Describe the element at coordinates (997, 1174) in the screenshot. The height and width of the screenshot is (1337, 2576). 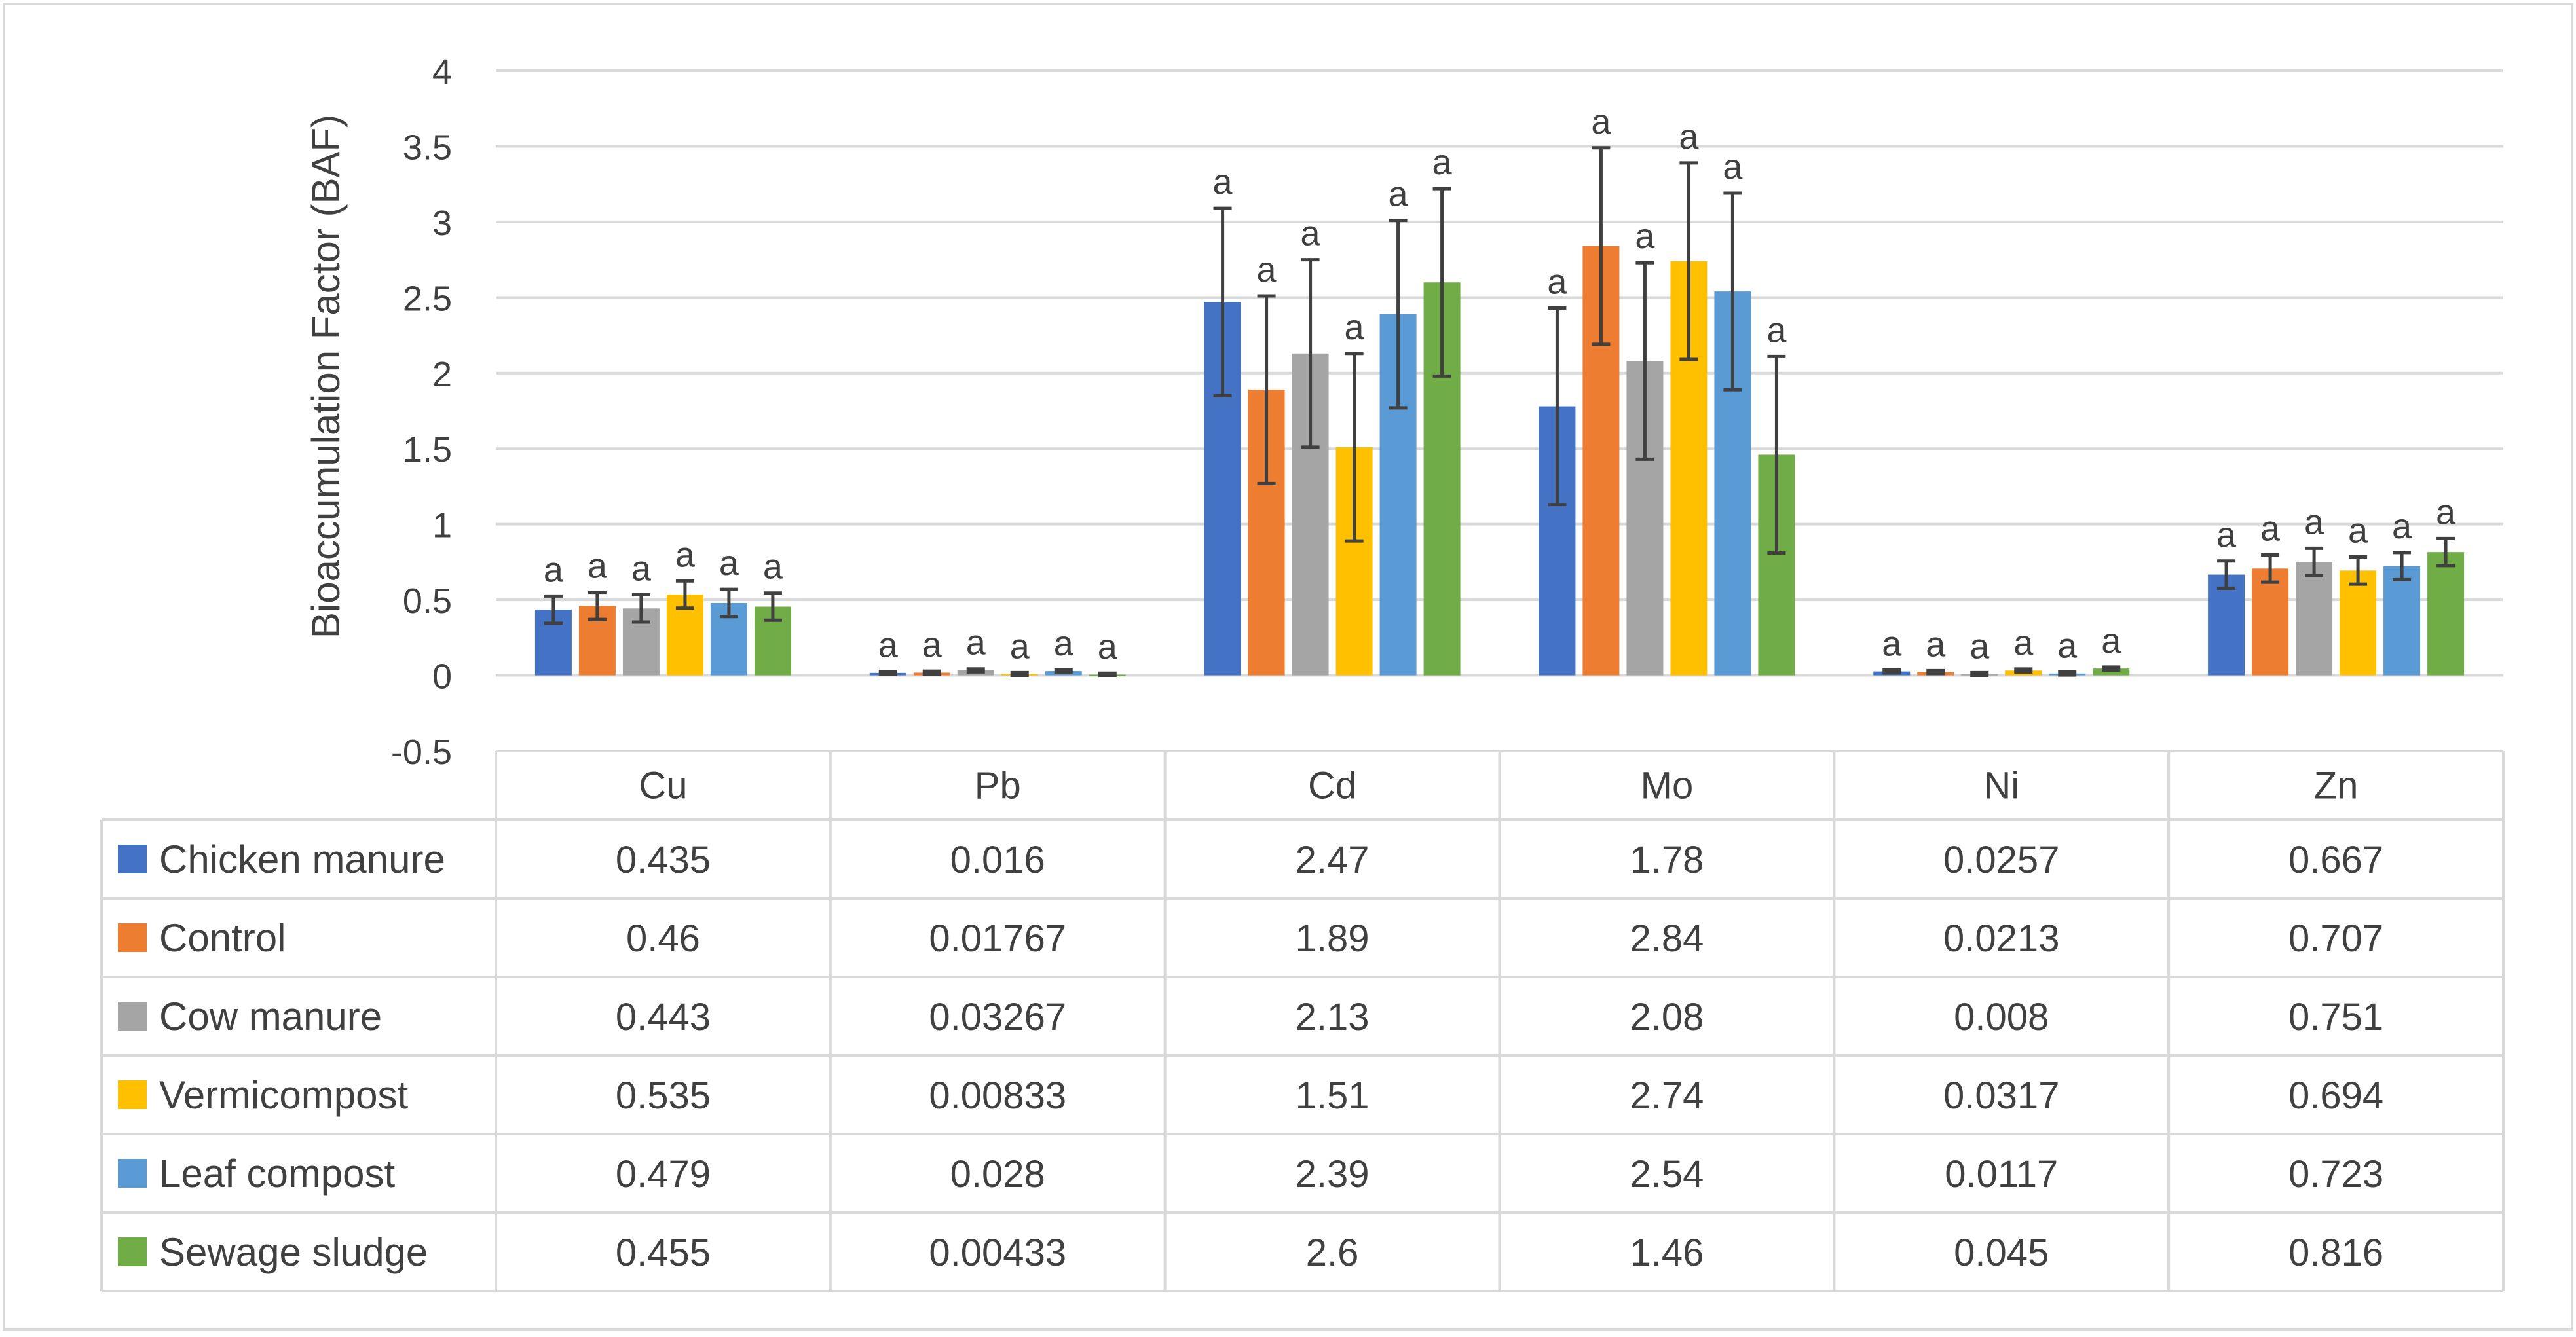
I see `table-cell-value: 0.028` at that location.